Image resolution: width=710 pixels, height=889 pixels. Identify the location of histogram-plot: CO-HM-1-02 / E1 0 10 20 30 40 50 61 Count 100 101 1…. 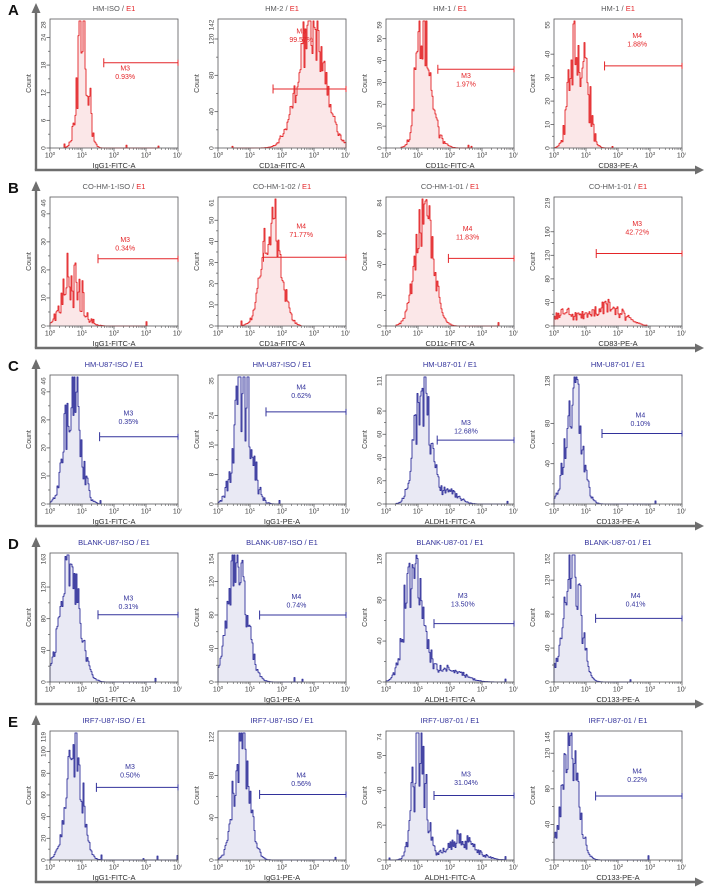
(273, 265).